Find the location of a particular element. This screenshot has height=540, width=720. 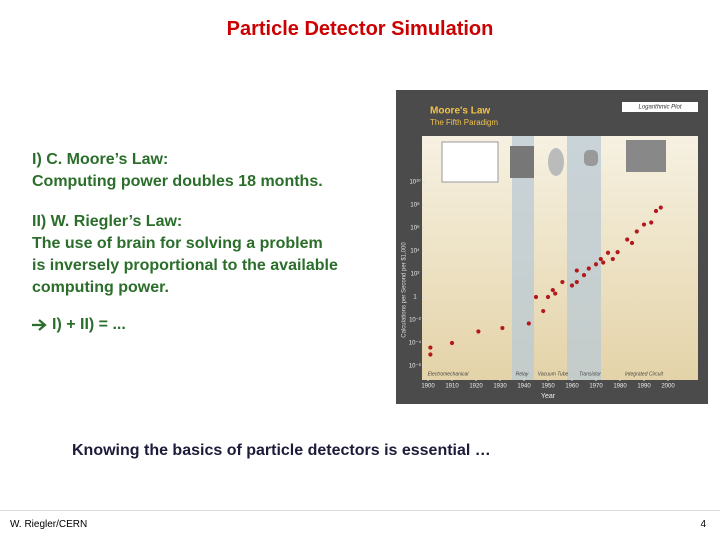

y-tick-label: 10¹⁰ is located at coordinates (415, 182).